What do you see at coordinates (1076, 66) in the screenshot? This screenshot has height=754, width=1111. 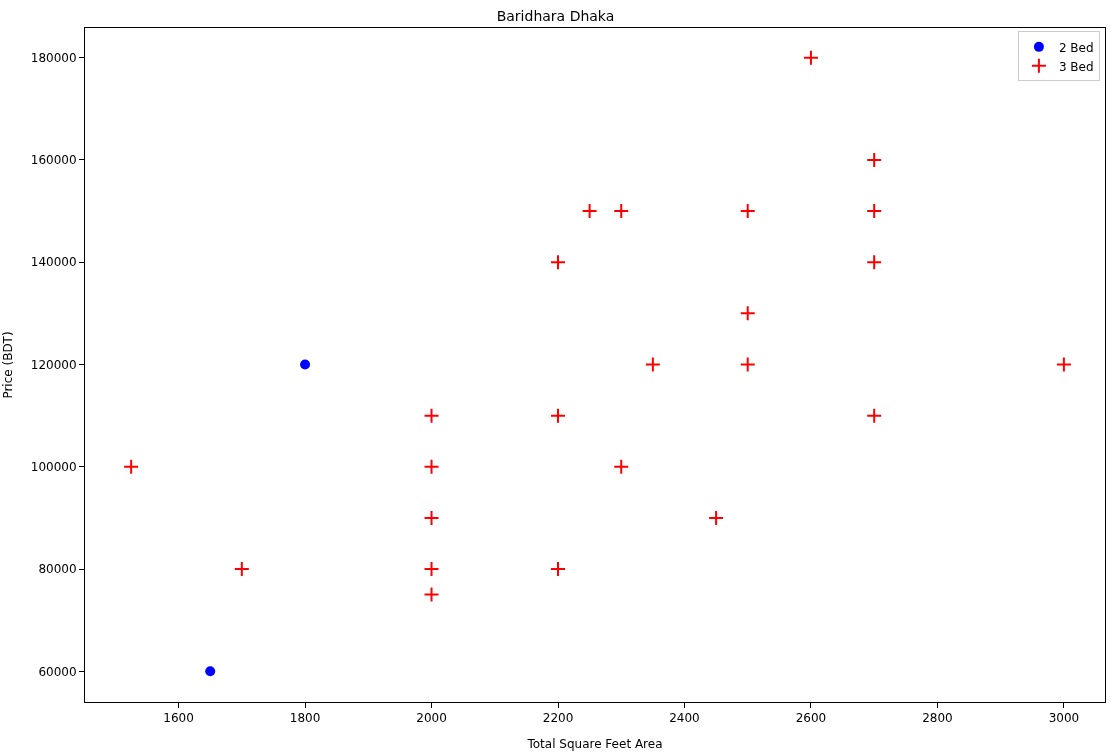 I see `legend-label: 3 Bed` at bounding box center [1076, 66].